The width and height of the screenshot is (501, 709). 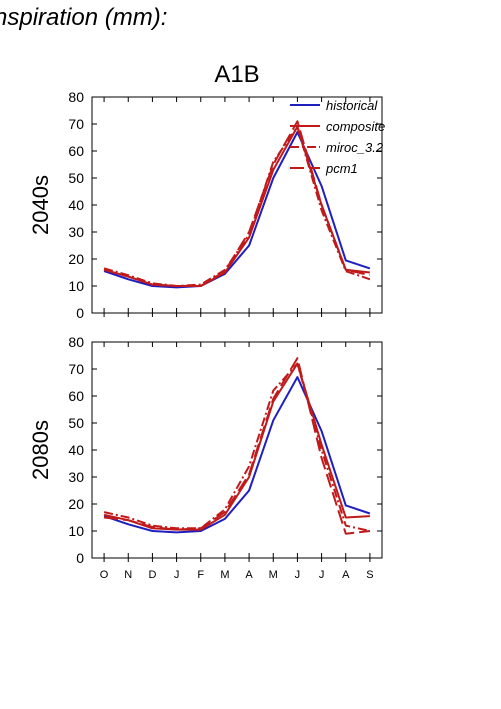 I want to click on x-tick-label: O, so click(x=104, y=575).